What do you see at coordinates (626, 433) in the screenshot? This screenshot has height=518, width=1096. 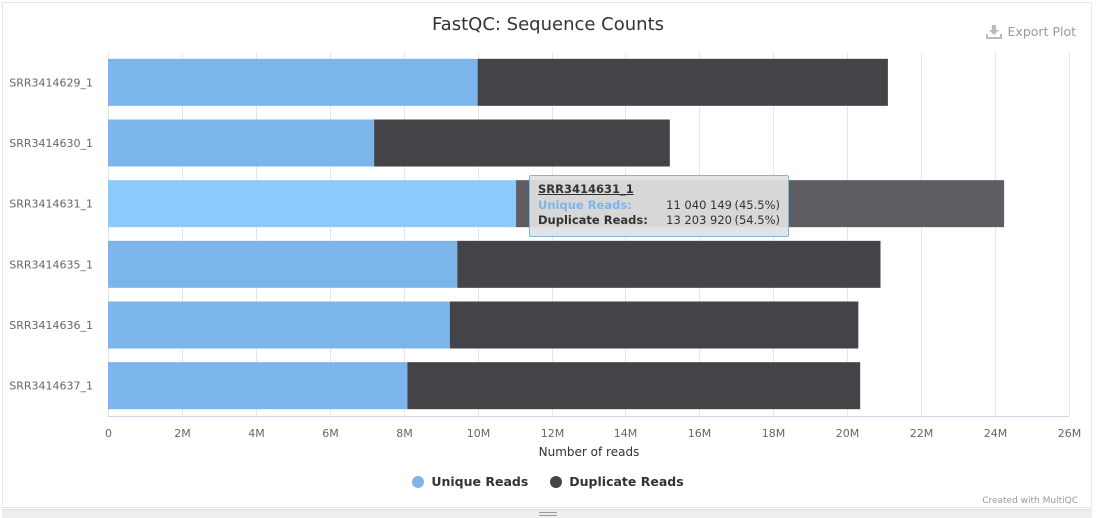 I see `x-tick-label: 14M` at bounding box center [626, 433].